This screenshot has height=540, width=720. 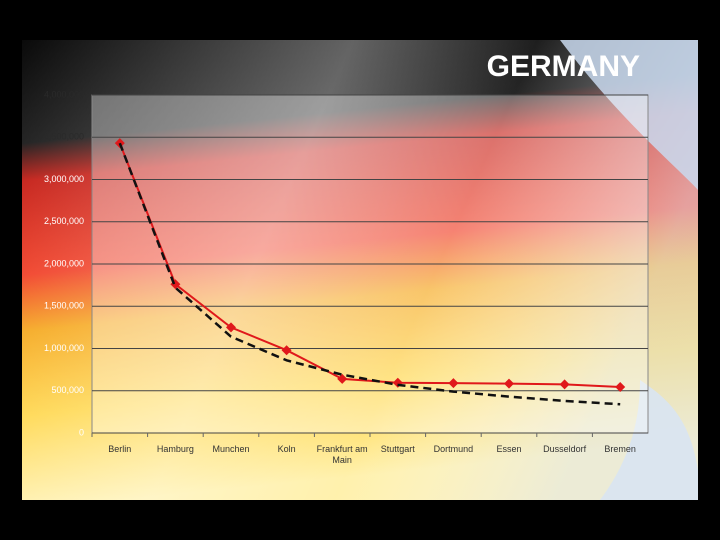 I want to click on chart-title: GERMANY, so click(x=563, y=66).